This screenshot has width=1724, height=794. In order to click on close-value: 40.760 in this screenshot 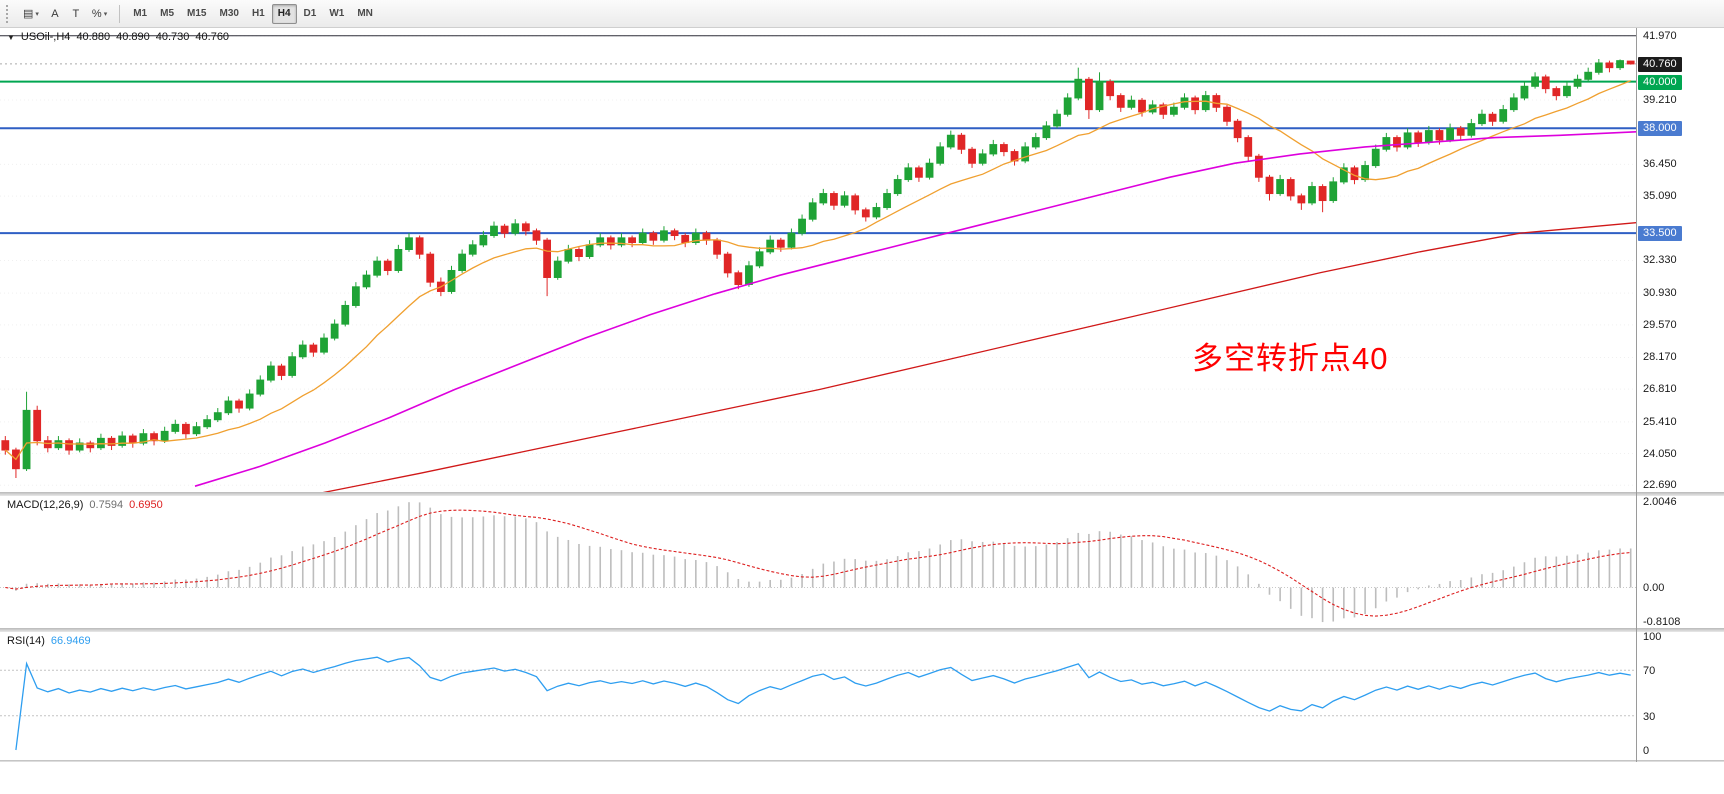, I will do `click(212, 37)`.